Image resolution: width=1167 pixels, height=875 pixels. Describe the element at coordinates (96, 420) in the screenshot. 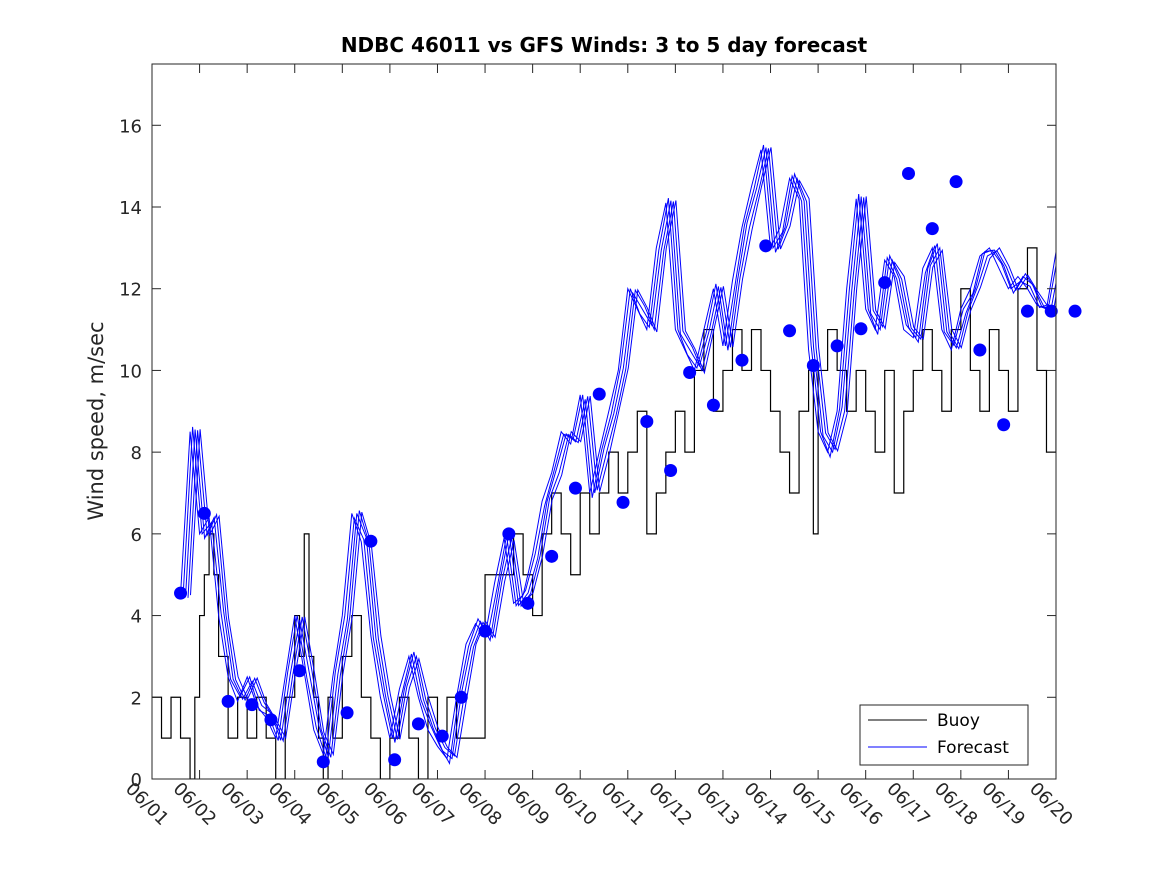

I see `y-axis-label: Wind speed, m/sec` at that location.